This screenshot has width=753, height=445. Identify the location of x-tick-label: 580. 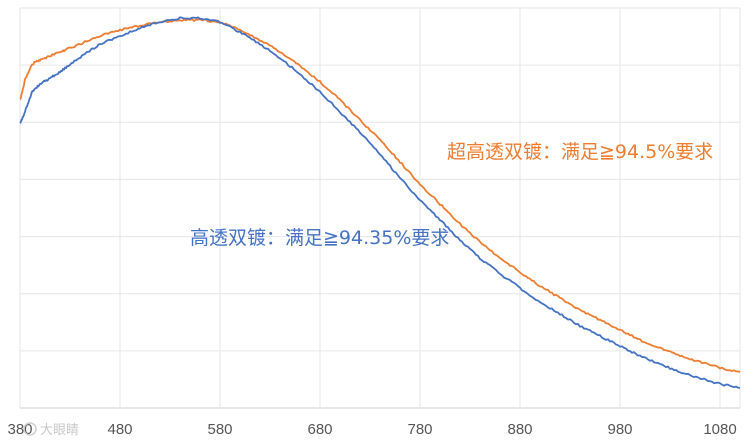
(219, 429).